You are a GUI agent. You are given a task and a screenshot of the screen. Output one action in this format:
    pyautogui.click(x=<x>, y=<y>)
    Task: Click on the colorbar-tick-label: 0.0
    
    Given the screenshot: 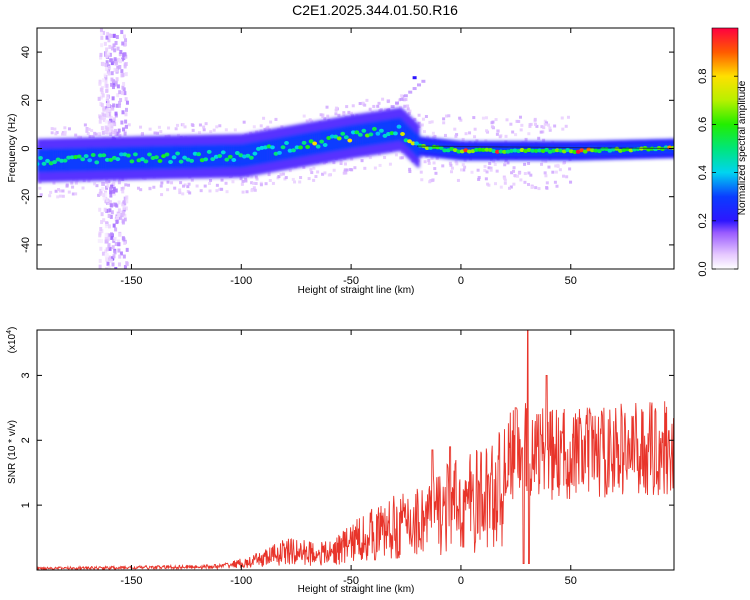 What is the action you would take?
    pyautogui.click(x=703, y=268)
    